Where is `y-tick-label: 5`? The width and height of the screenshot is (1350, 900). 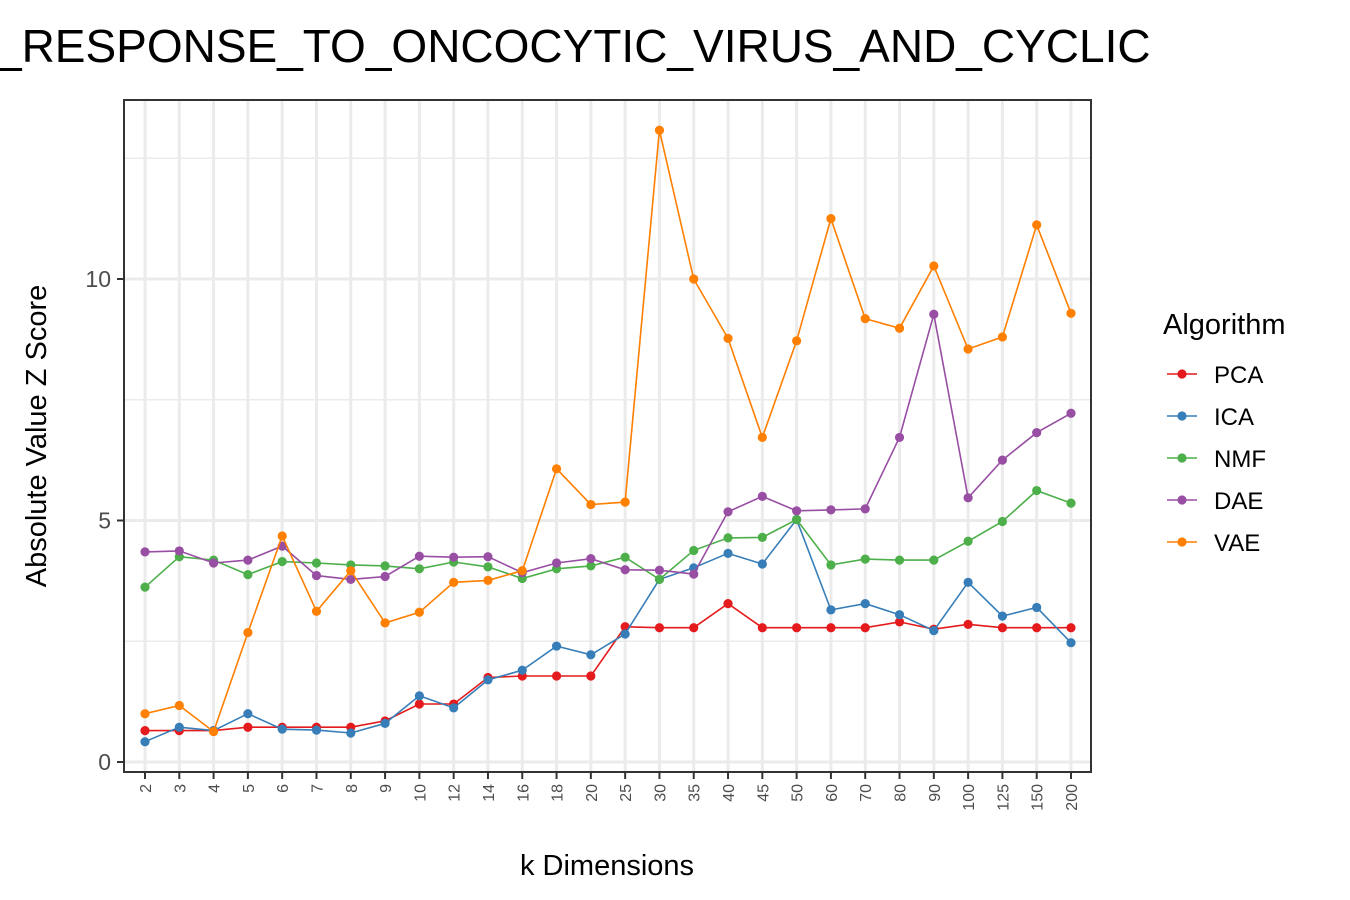 y-tick-label: 5 is located at coordinates (104, 521).